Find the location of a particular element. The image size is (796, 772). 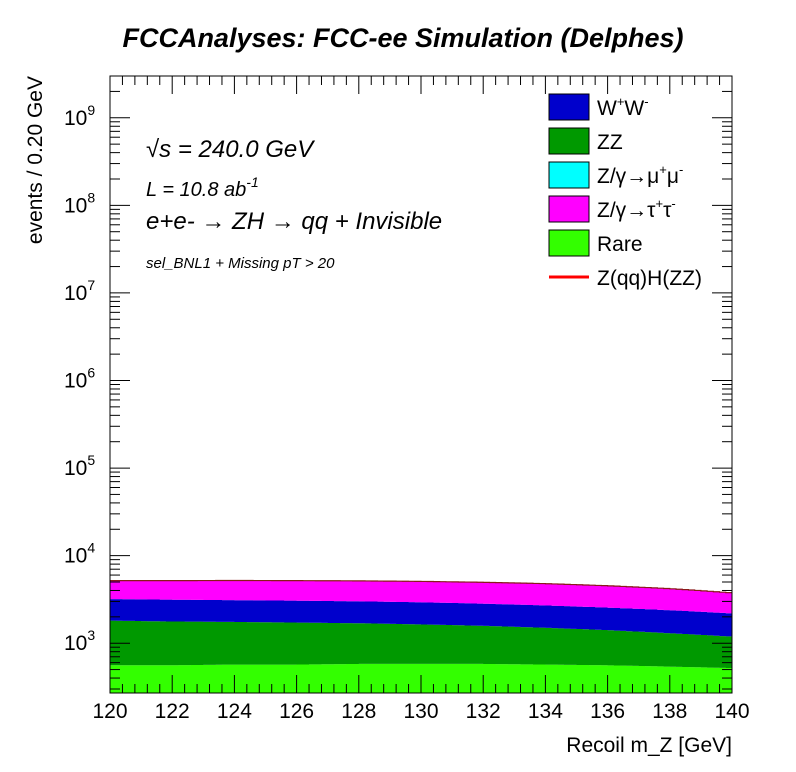

y-tick-label: 10³ is located at coordinates (79, 641).